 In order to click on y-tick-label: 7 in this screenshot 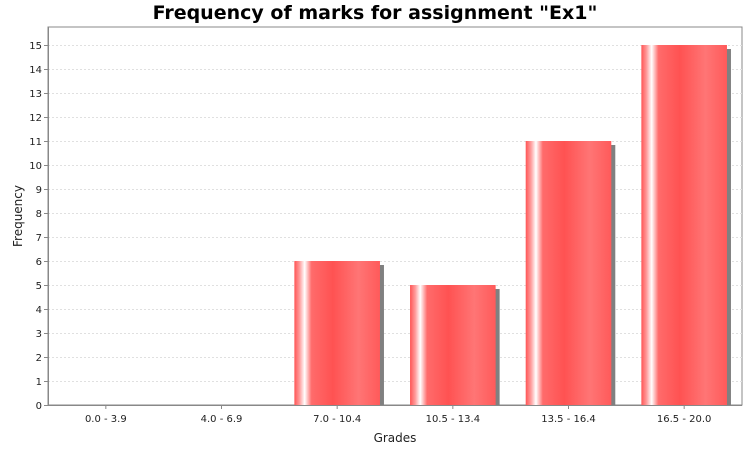, I will do `click(39, 238)`.